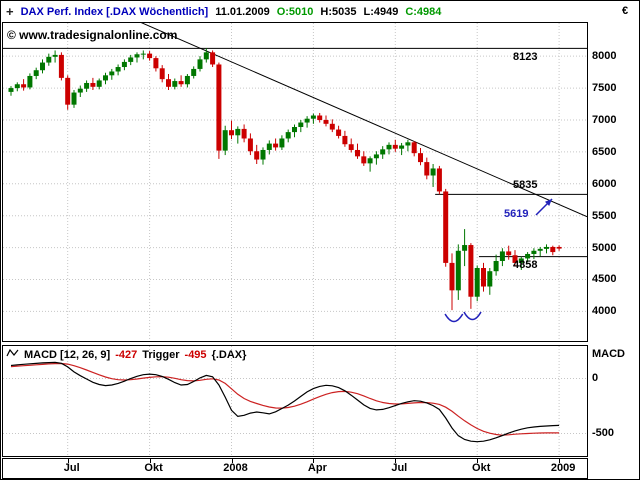  What do you see at coordinates (229, 355) in the screenshot?
I see `macd-symbol-label: {.DAX}` at bounding box center [229, 355].